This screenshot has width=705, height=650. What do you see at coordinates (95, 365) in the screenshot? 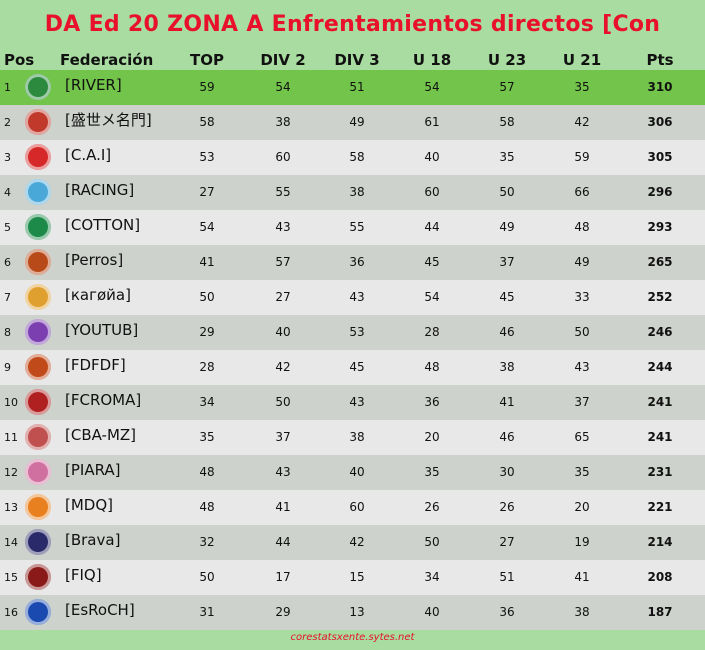
I see `row-federation: [FDFDF]` at bounding box center [95, 365].